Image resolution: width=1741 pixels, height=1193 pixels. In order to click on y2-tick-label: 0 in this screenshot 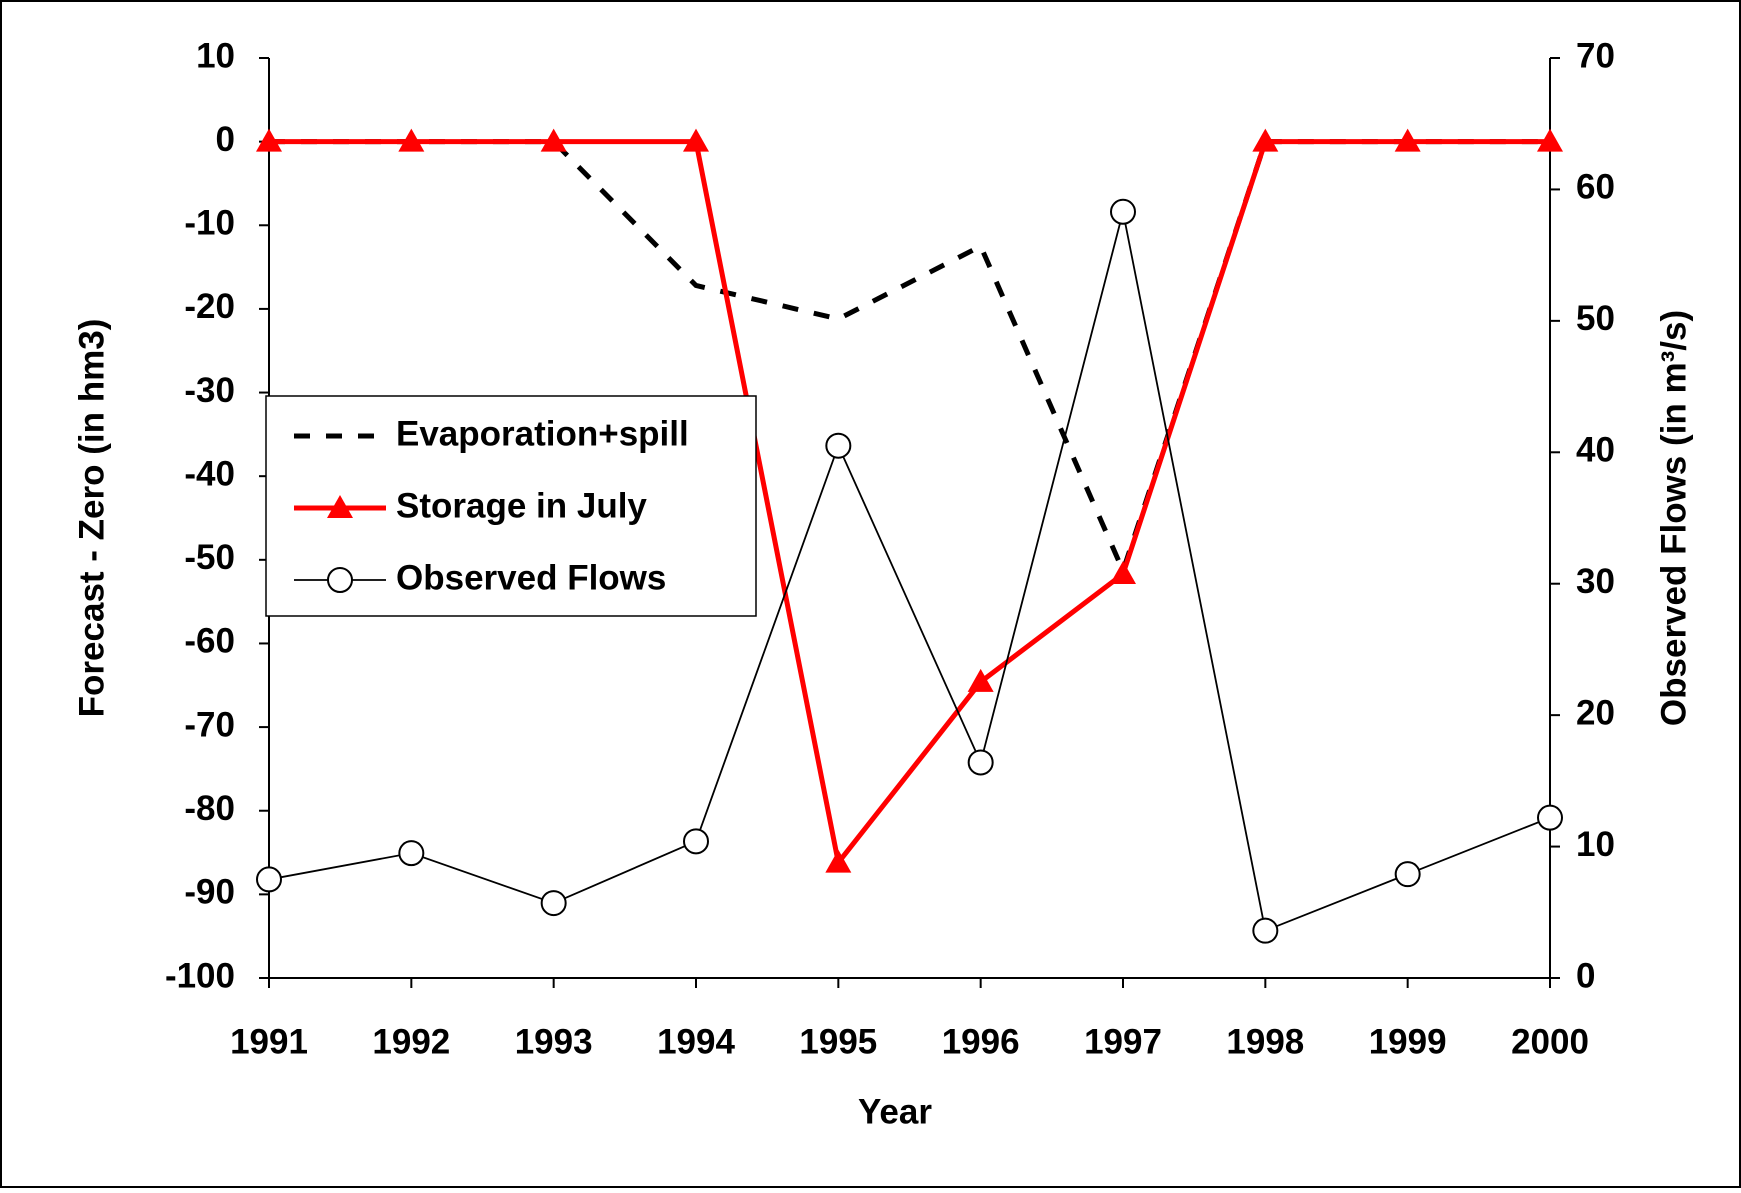, I will do `click(1585, 975)`.